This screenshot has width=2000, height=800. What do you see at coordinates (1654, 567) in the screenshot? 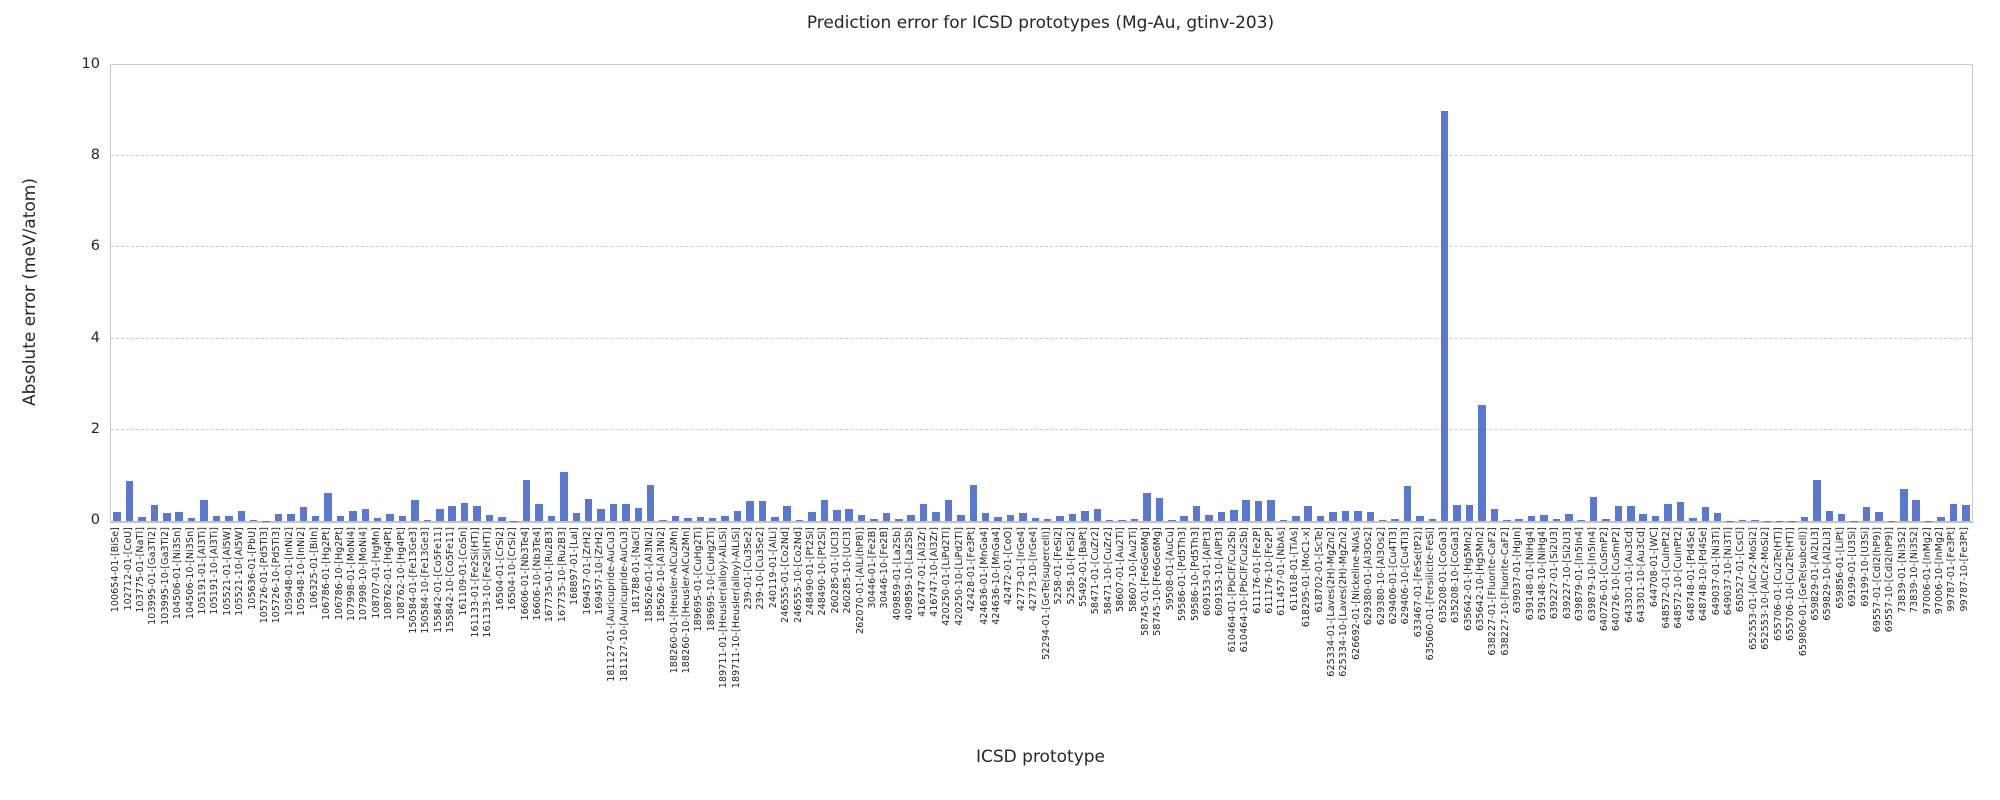
I see `x-tick-label: 644708-01-[WC]` at bounding box center [1654, 567].